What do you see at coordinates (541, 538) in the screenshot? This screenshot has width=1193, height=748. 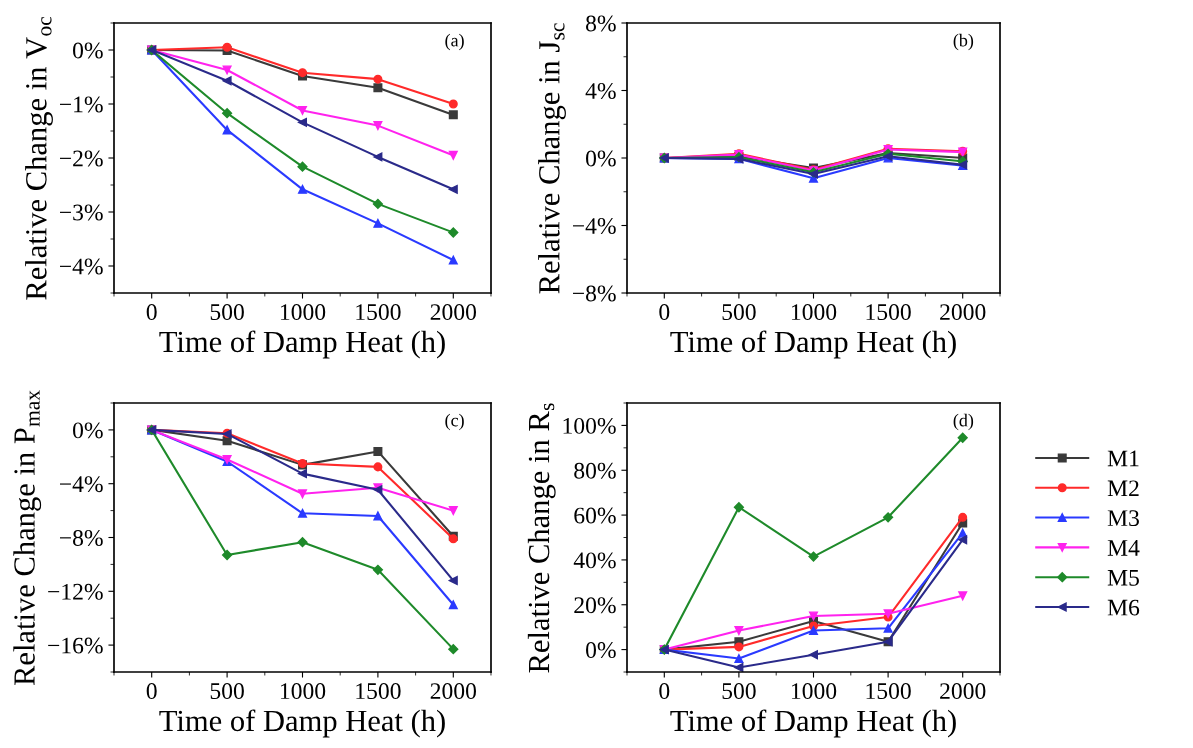 I see `y-axis-title: Relative Change in R$_{s}$` at bounding box center [541, 538].